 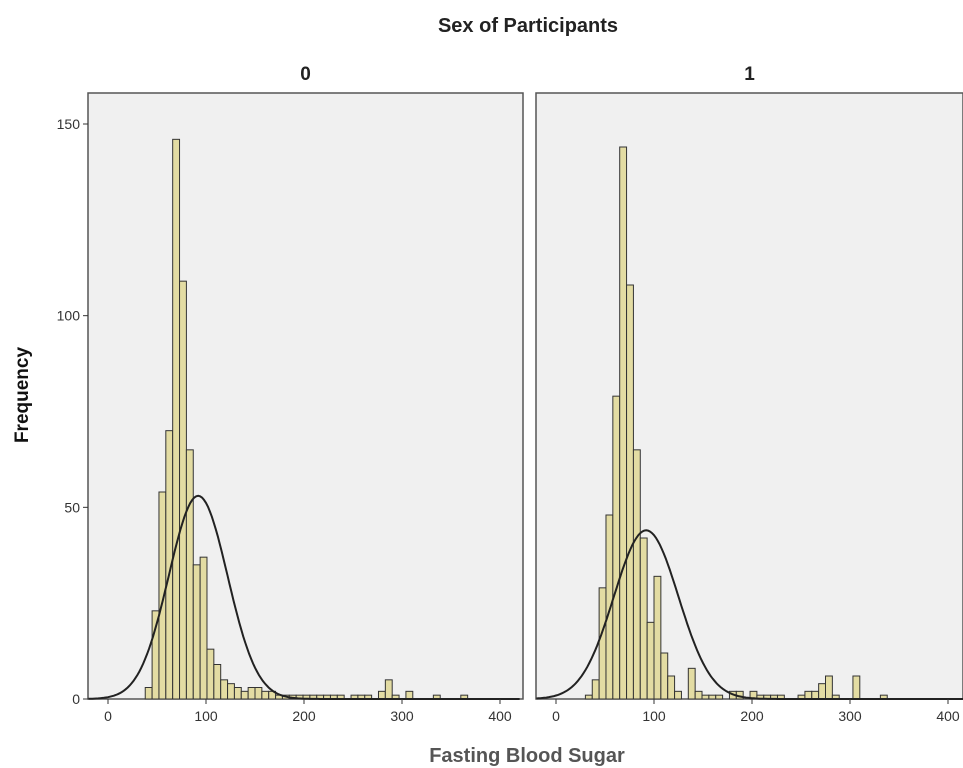 I want to click on y-tick-label: 150, so click(x=69, y=124).